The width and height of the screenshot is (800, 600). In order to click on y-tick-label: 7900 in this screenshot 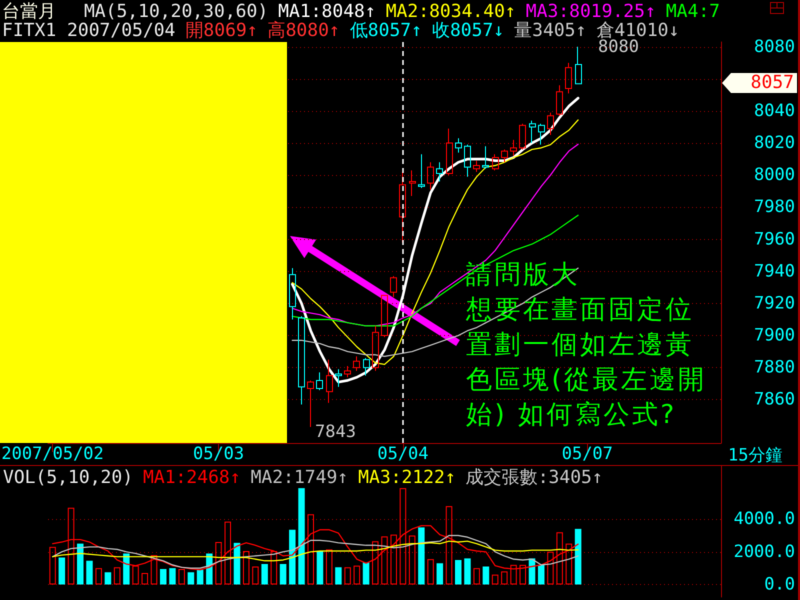, I will do `click(774, 336)`.